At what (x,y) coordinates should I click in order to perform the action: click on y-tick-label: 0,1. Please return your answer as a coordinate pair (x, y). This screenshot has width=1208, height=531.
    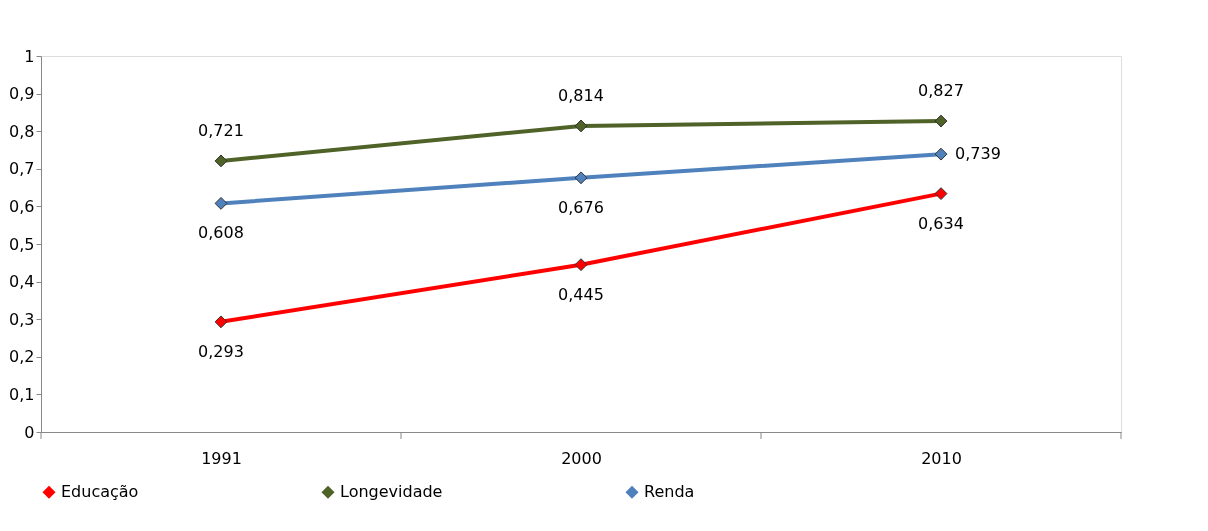
    Looking at the image, I should click on (22, 394).